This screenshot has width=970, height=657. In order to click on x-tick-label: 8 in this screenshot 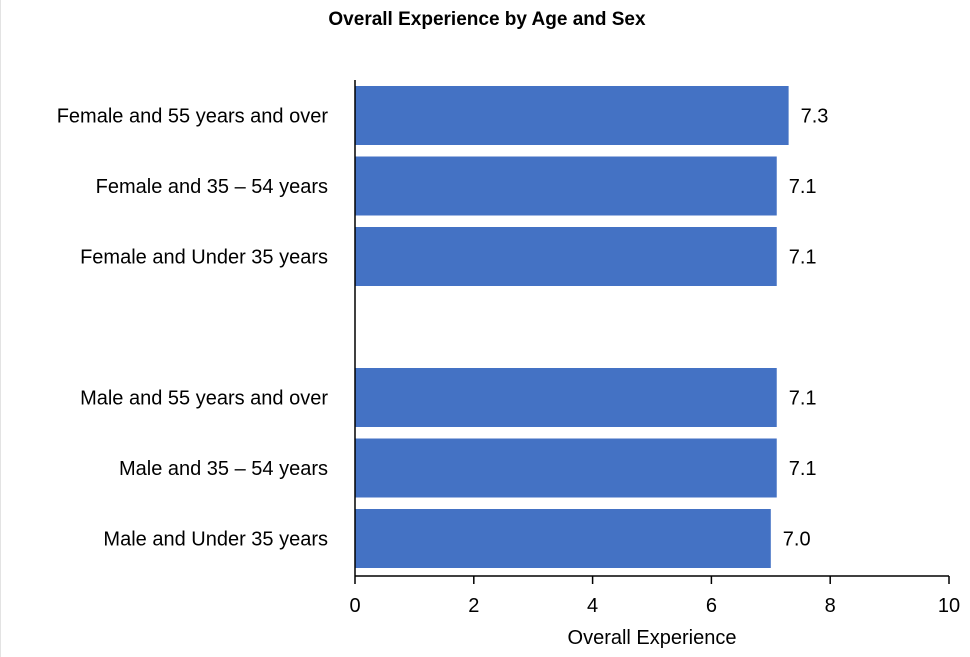, I will do `click(830, 606)`.